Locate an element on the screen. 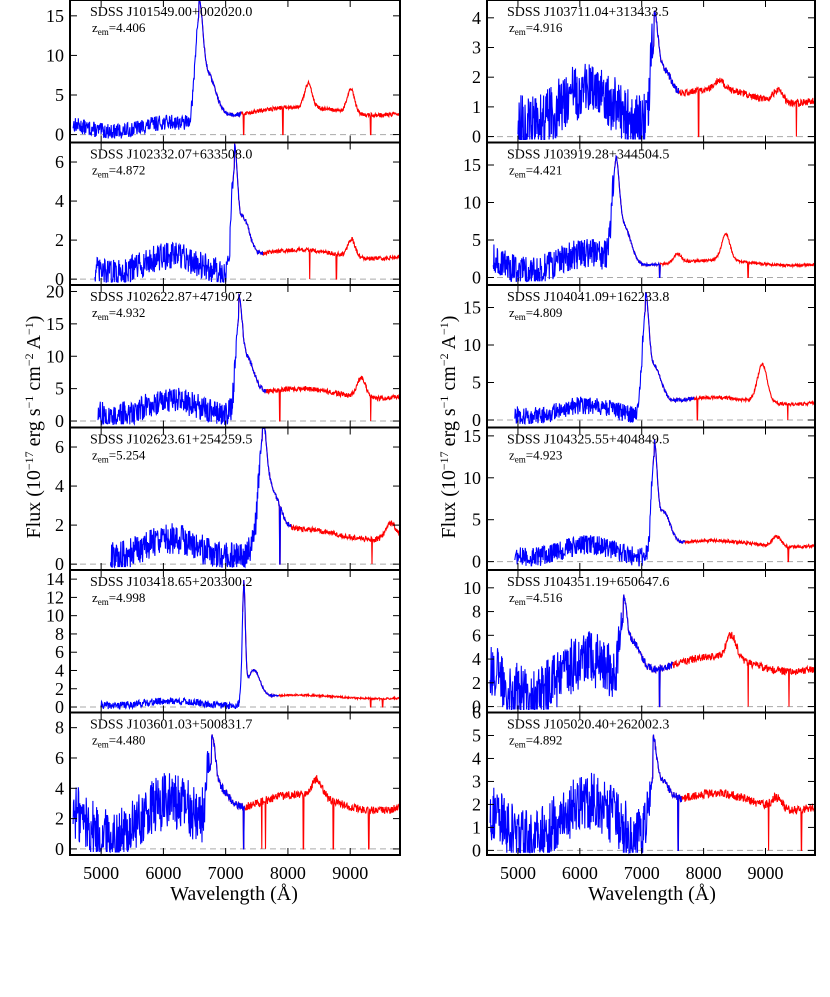 This screenshot has height=997, width=830. object-name: SDSS J102623.61+254259.5 is located at coordinates (171, 440).